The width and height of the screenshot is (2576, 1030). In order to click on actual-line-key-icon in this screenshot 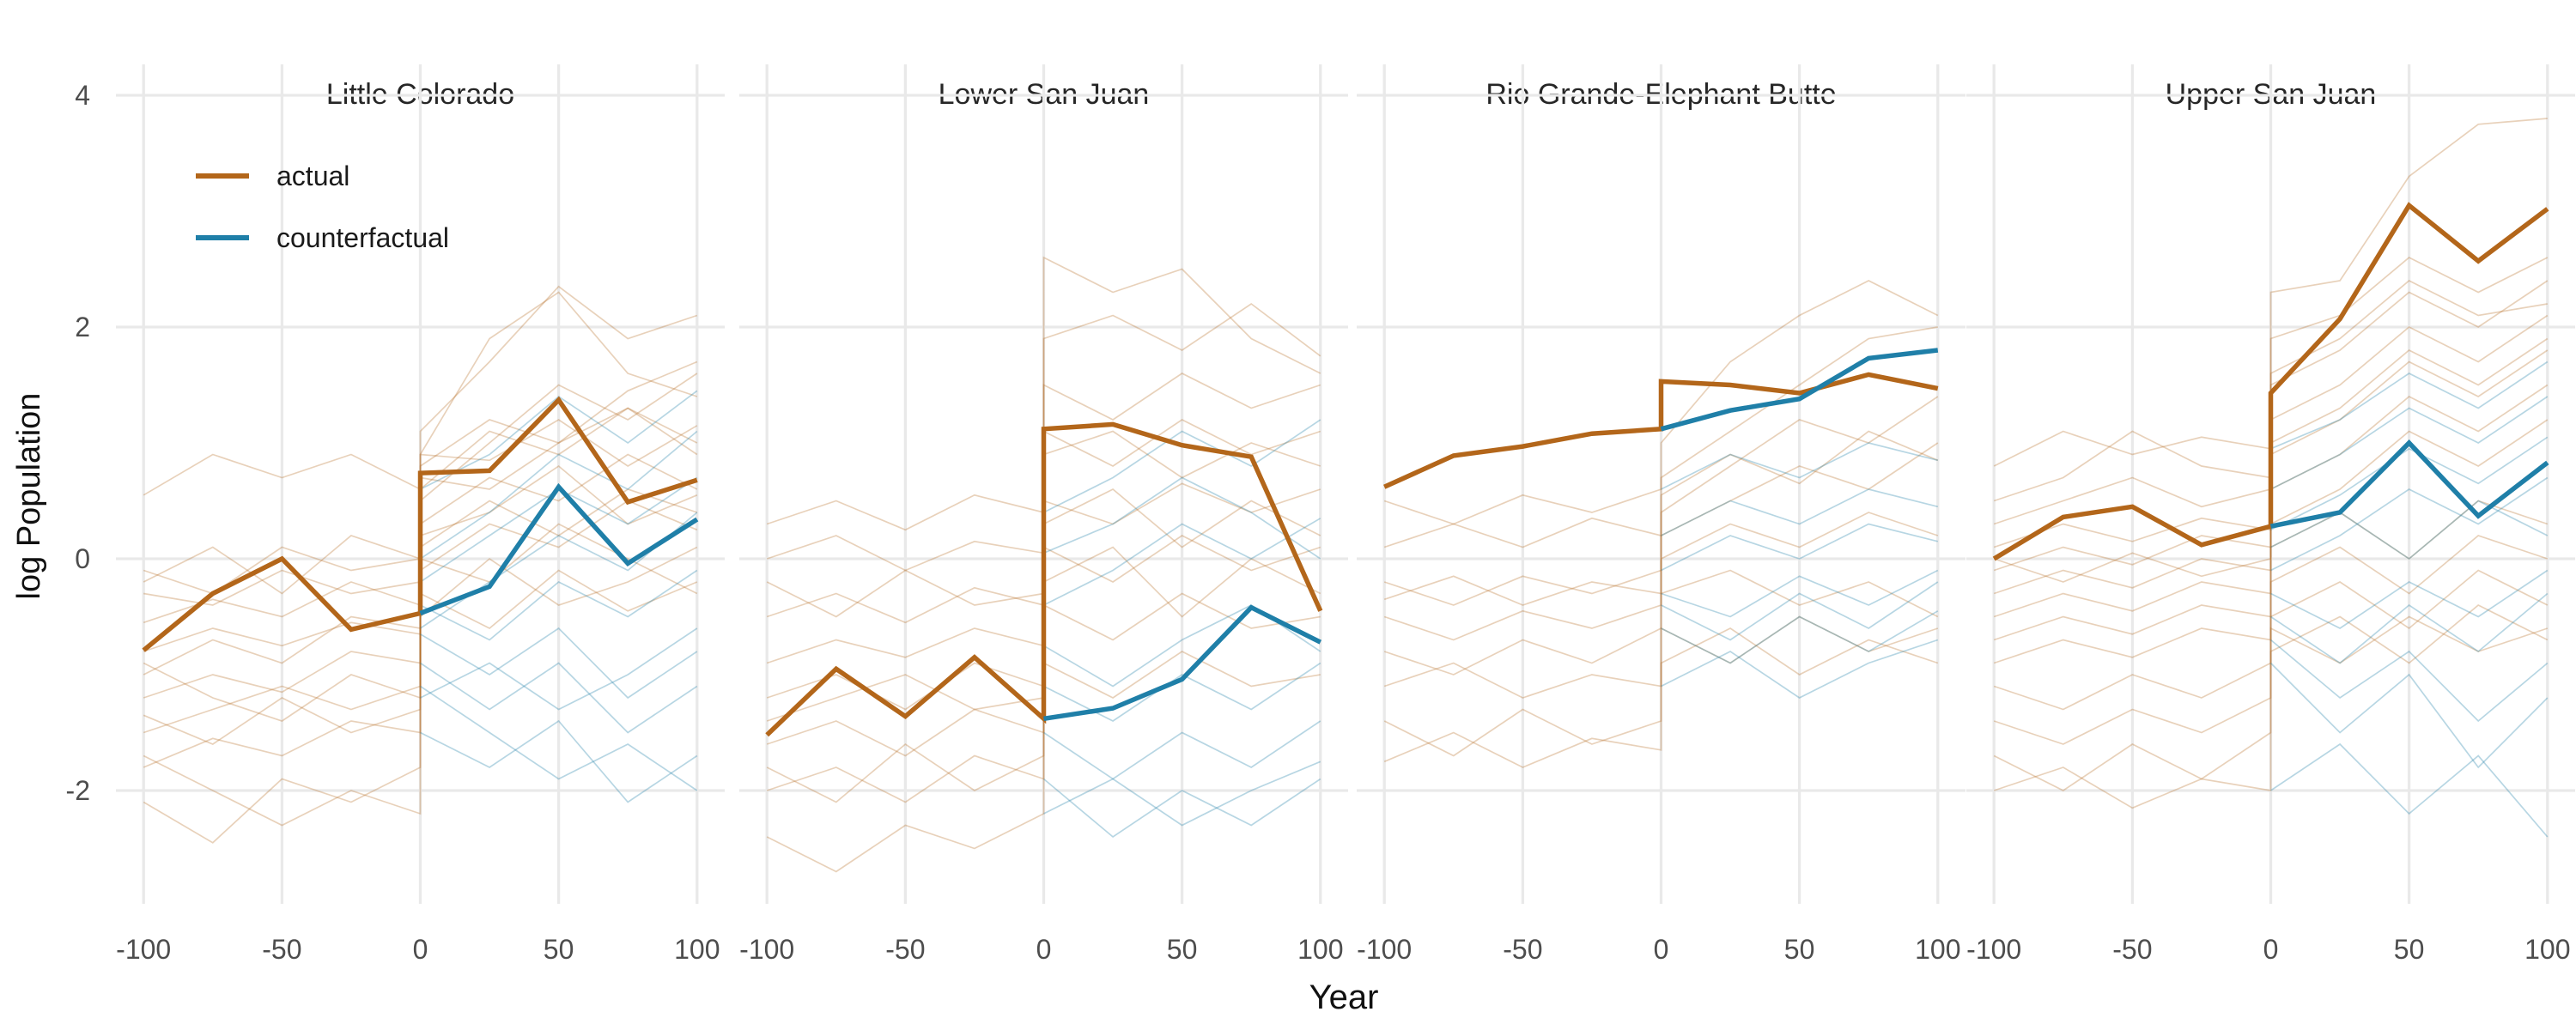, I will do `click(222, 176)`.